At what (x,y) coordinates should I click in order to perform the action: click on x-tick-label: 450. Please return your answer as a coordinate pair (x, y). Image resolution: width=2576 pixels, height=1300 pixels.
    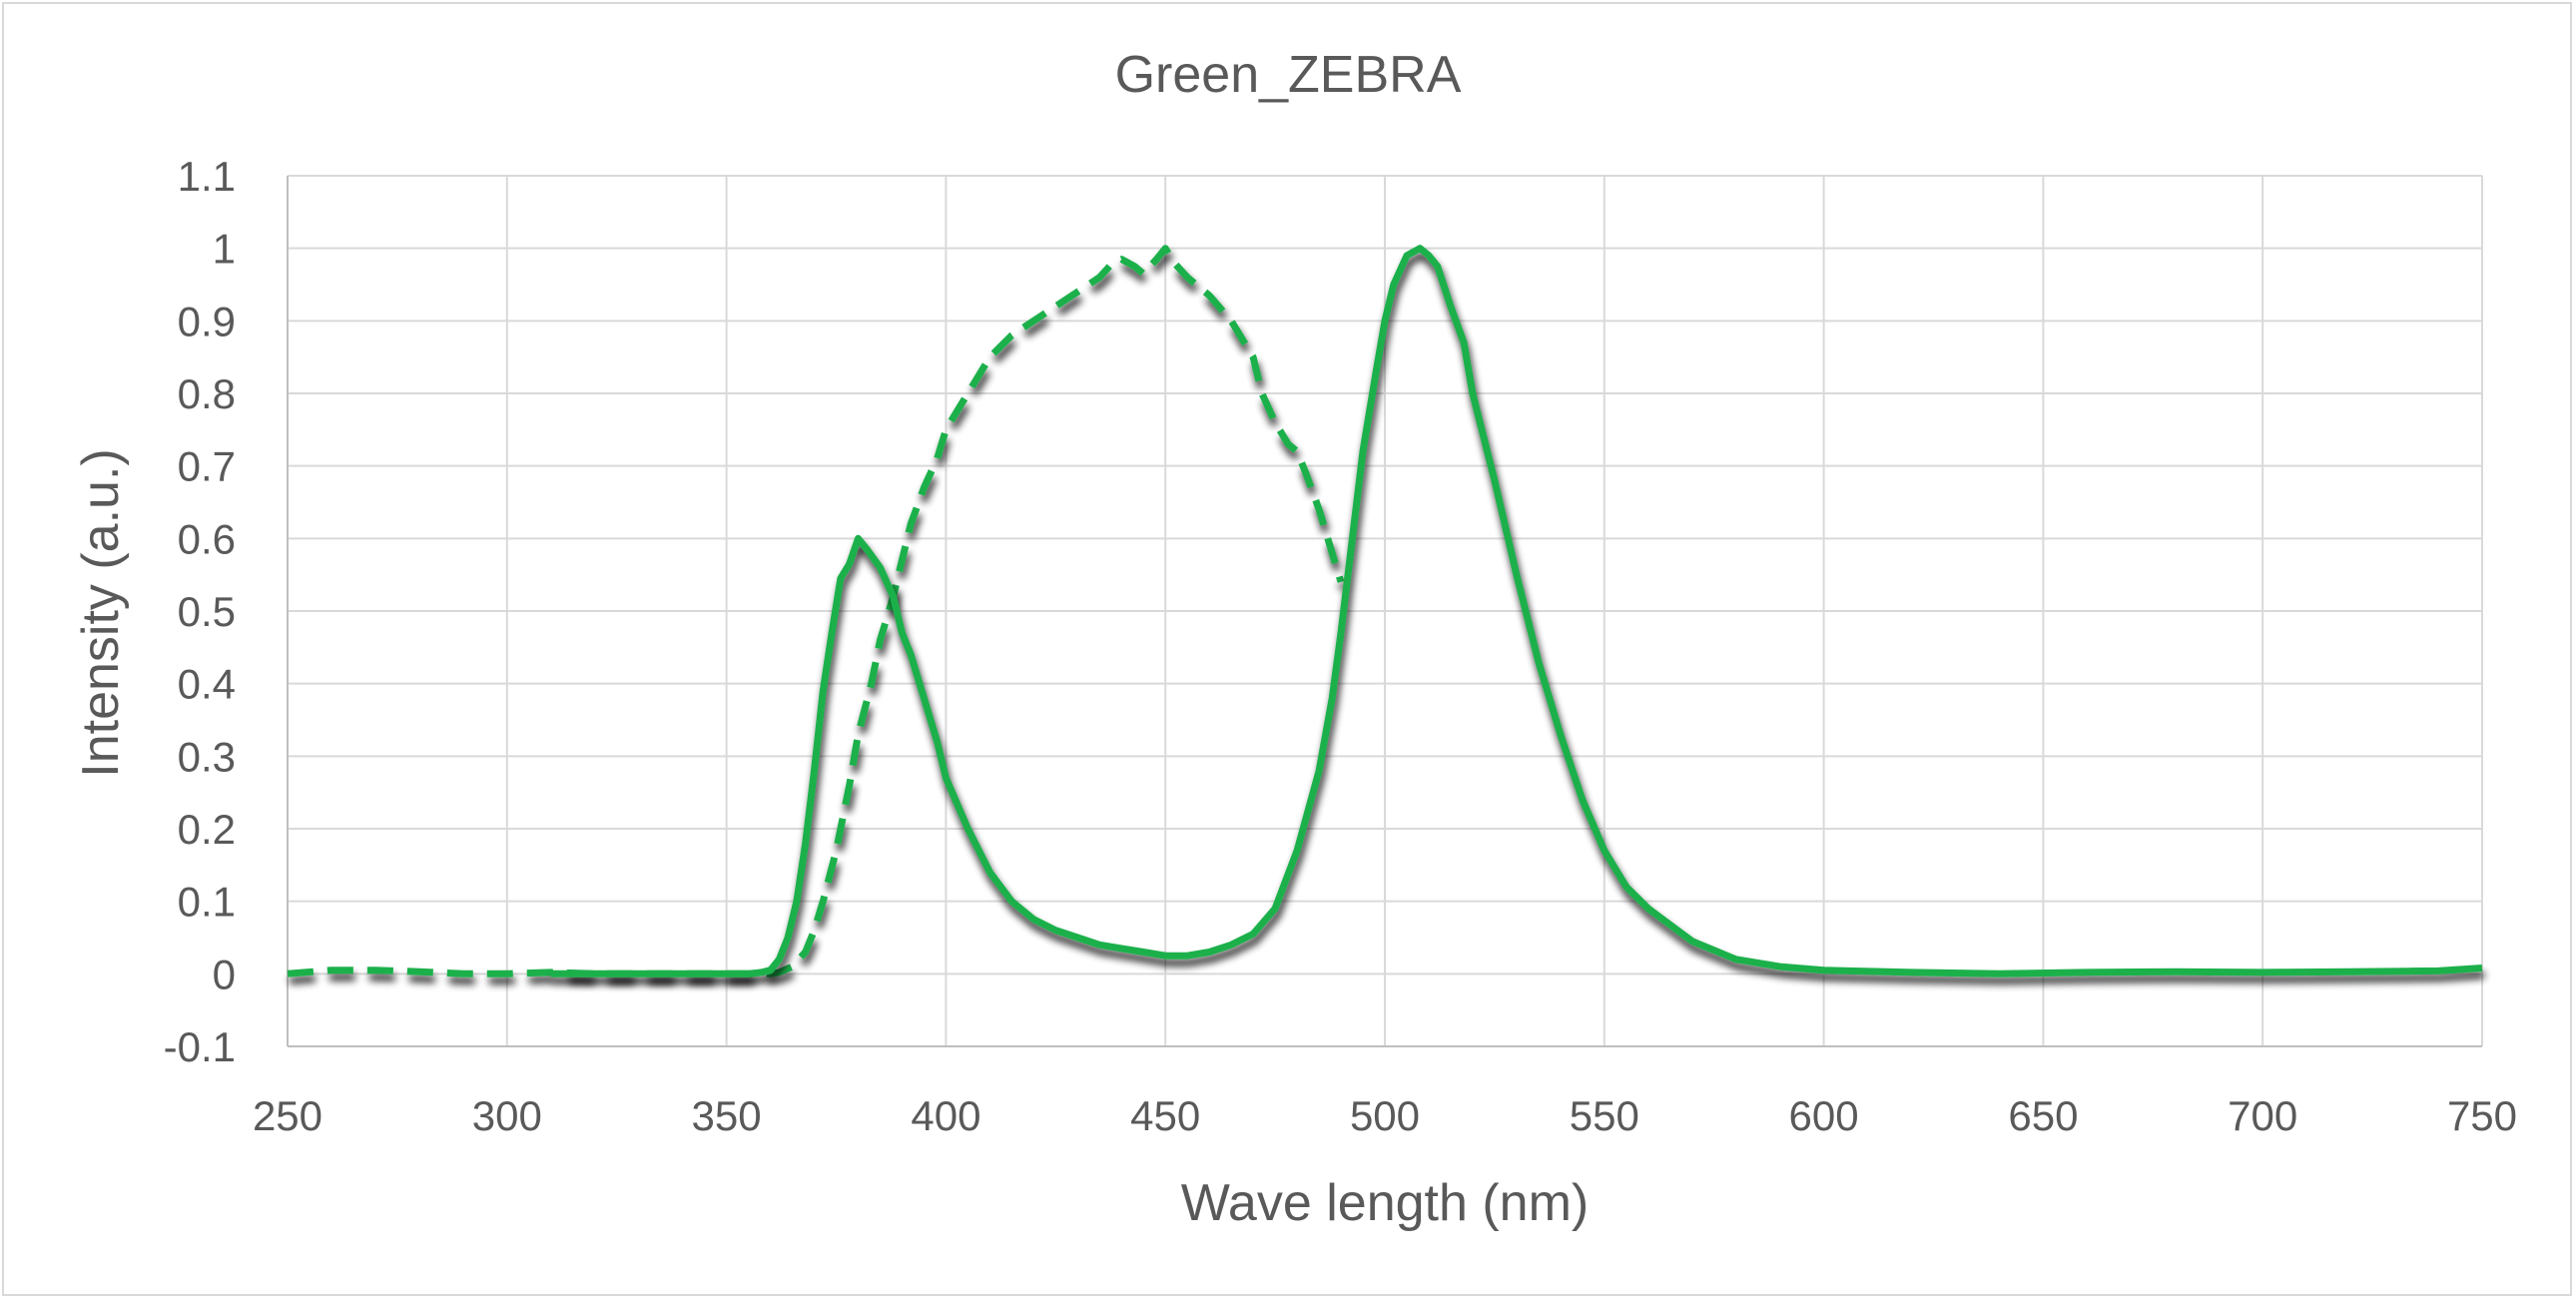
    Looking at the image, I should click on (1165, 1115).